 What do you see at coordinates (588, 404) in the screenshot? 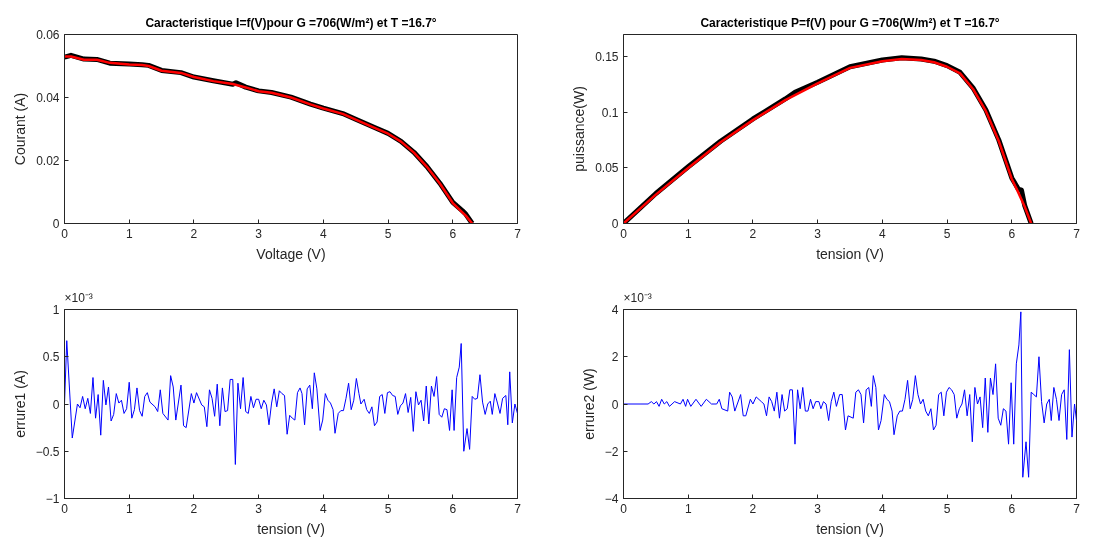
I see `y-axis-title: errure2 (W)` at bounding box center [588, 404].